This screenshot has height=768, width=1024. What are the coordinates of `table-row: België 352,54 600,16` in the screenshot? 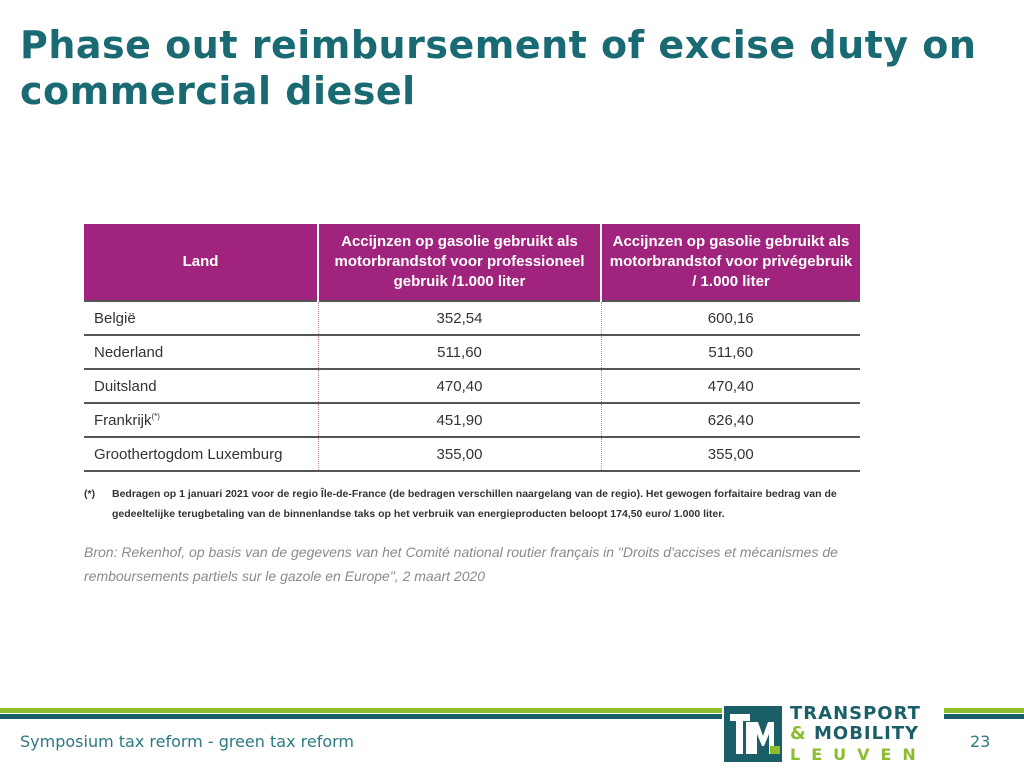 It's located at (472, 318).